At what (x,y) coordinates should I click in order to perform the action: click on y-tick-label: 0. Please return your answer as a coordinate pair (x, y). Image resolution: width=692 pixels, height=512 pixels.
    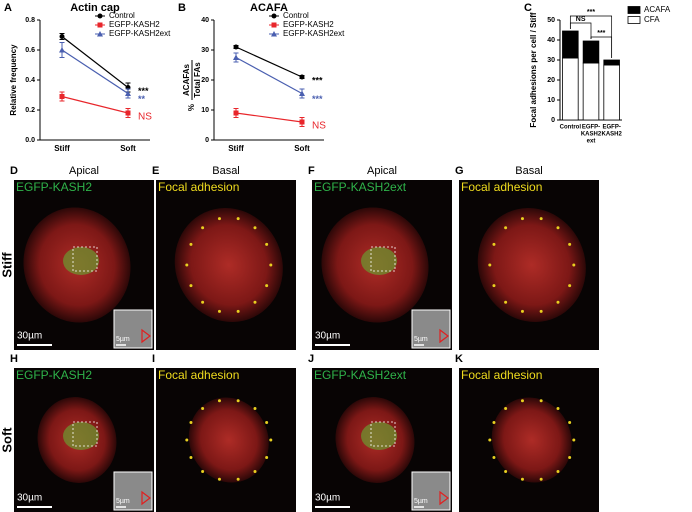
    Looking at the image, I should click on (207, 140).